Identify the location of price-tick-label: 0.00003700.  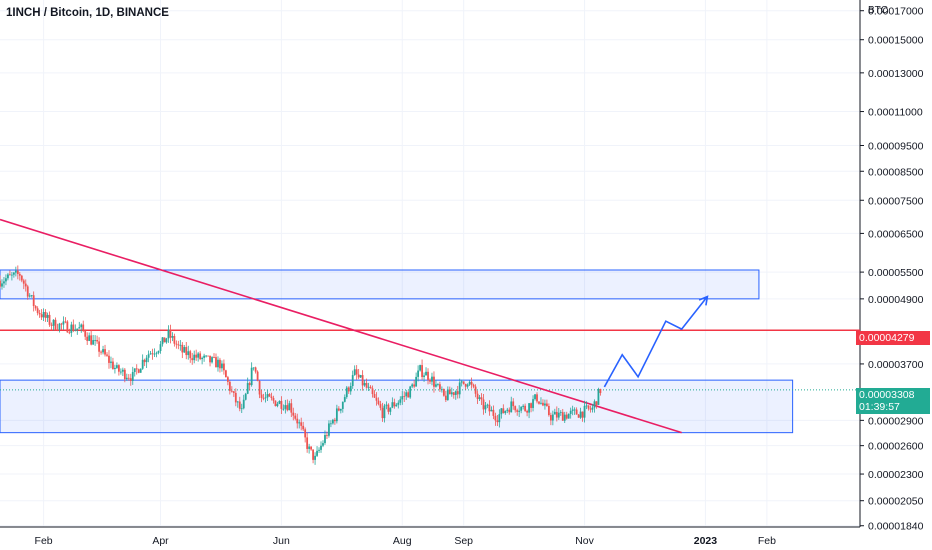
(896, 365).